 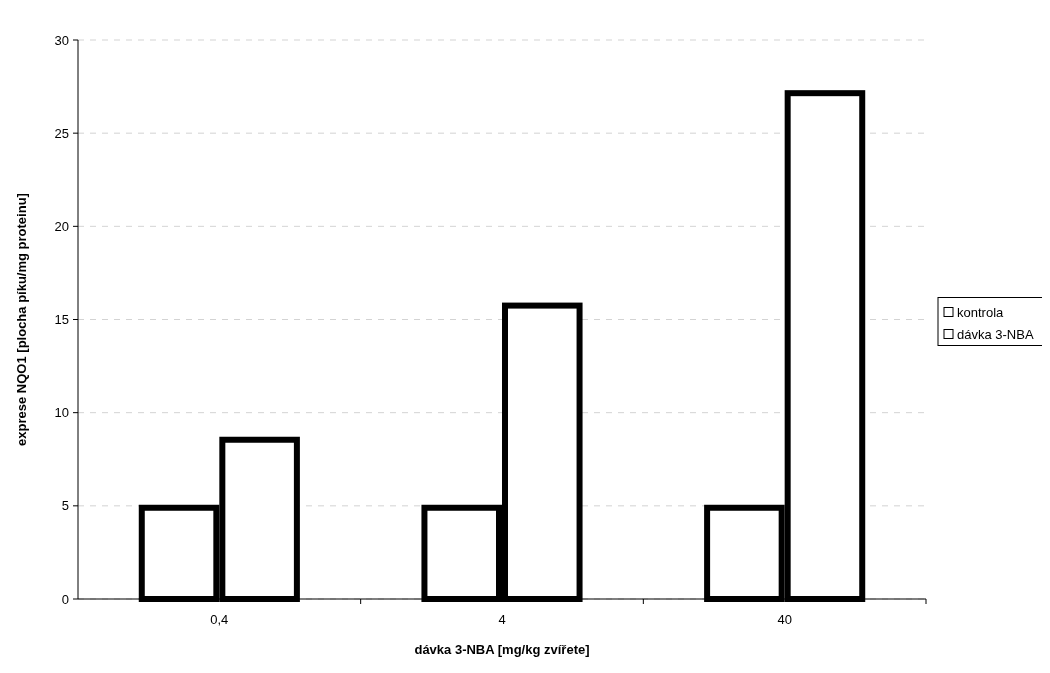 What do you see at coordinates (219, 619) in the screenshot?
I see `x-tick-label: 0,4` at bounding box center [219, 619].